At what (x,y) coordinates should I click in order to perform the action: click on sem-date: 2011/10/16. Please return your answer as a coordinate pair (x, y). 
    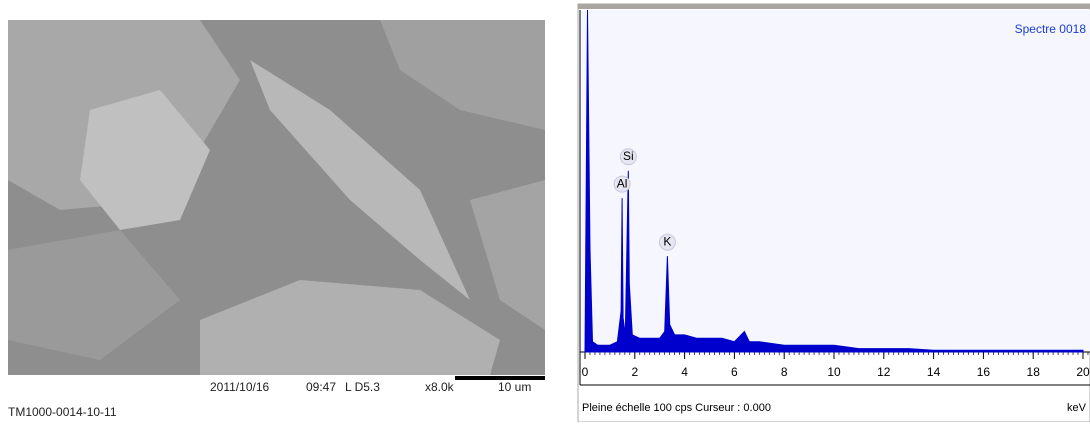
    Looking at the image, I should click on (239, 387).